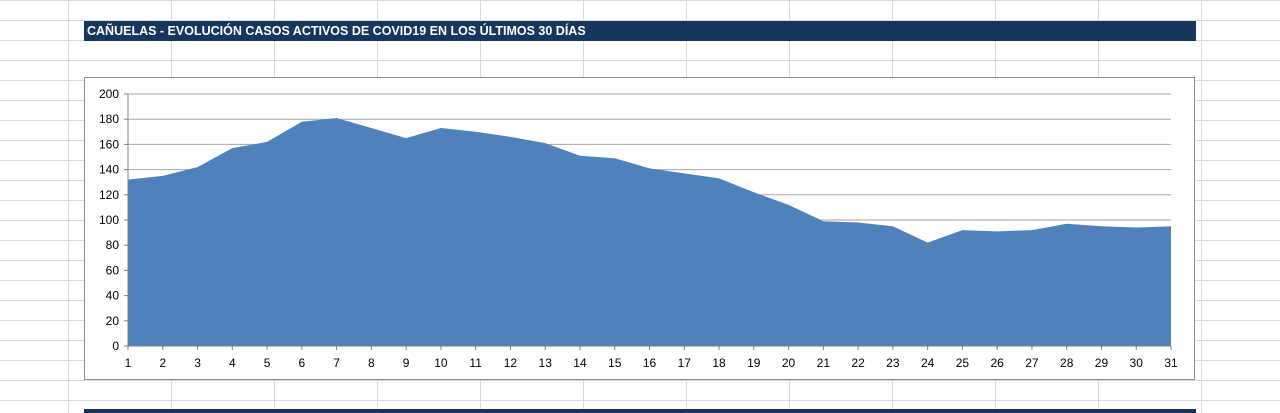 The height and width of the screenshot is (413, 1280). I want to click on y-axis-tick-labels: 0 20 40 60 80 100 120 140 160 180 200, so click(109, 220).